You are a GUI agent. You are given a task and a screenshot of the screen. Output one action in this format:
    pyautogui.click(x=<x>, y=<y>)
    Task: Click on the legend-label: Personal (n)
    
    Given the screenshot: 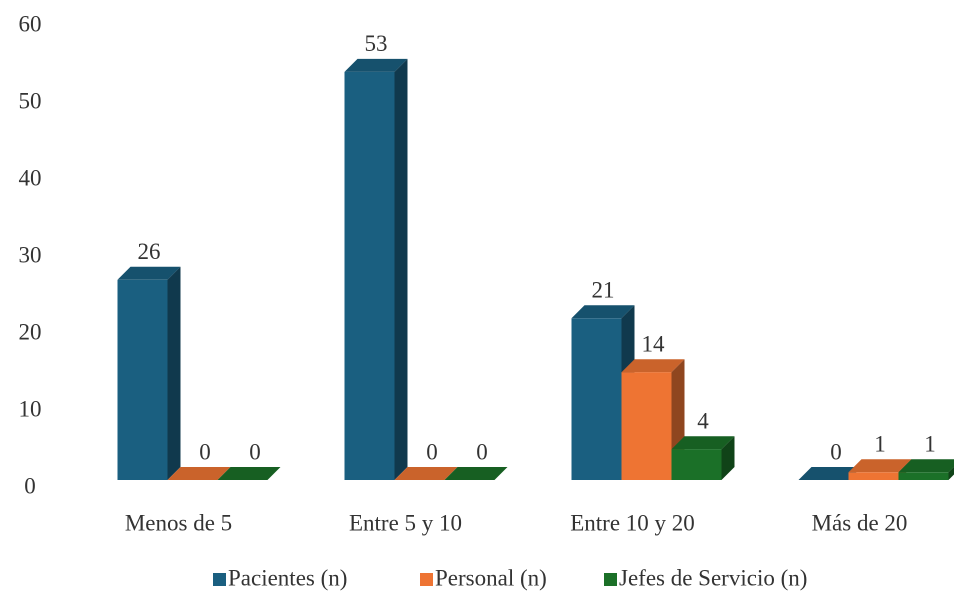 What is the action you would take?
    pyautogui.click(x=491, y=577)
    